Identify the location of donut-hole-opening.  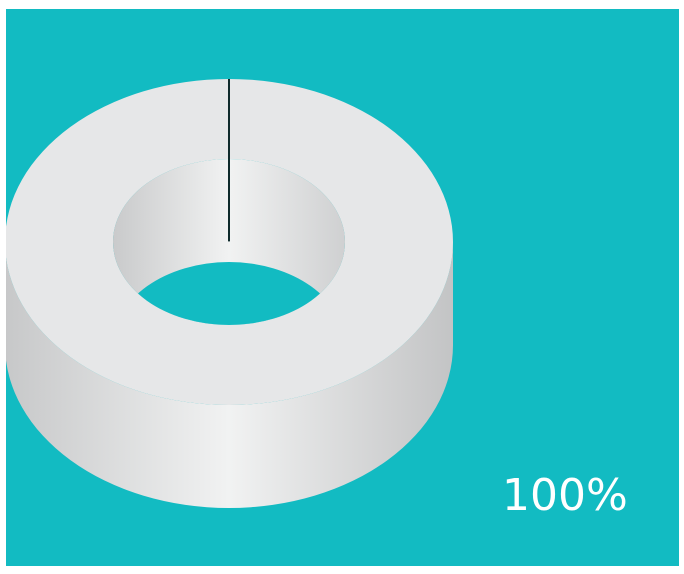
(229, 293).